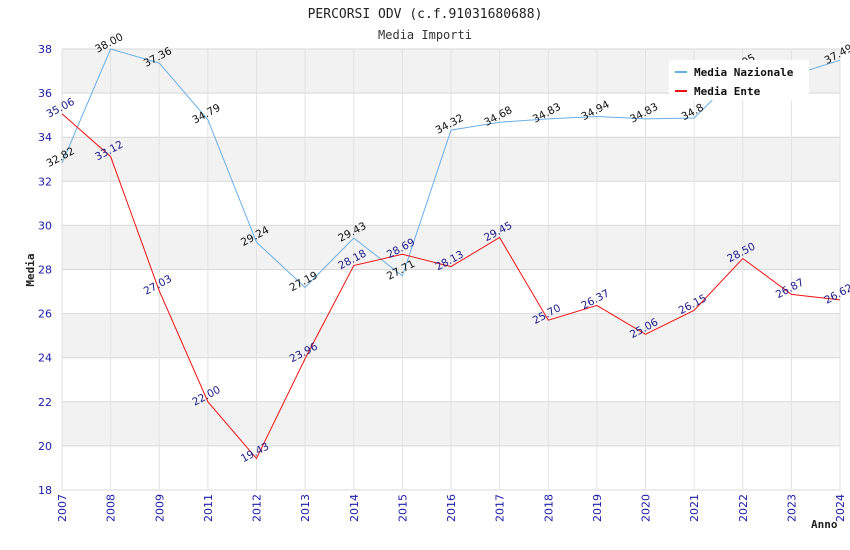  What do you see at coordinates (30, 269) in the screenshot?
I see `y-axis-label: Media` at bounding box center [30, 269].